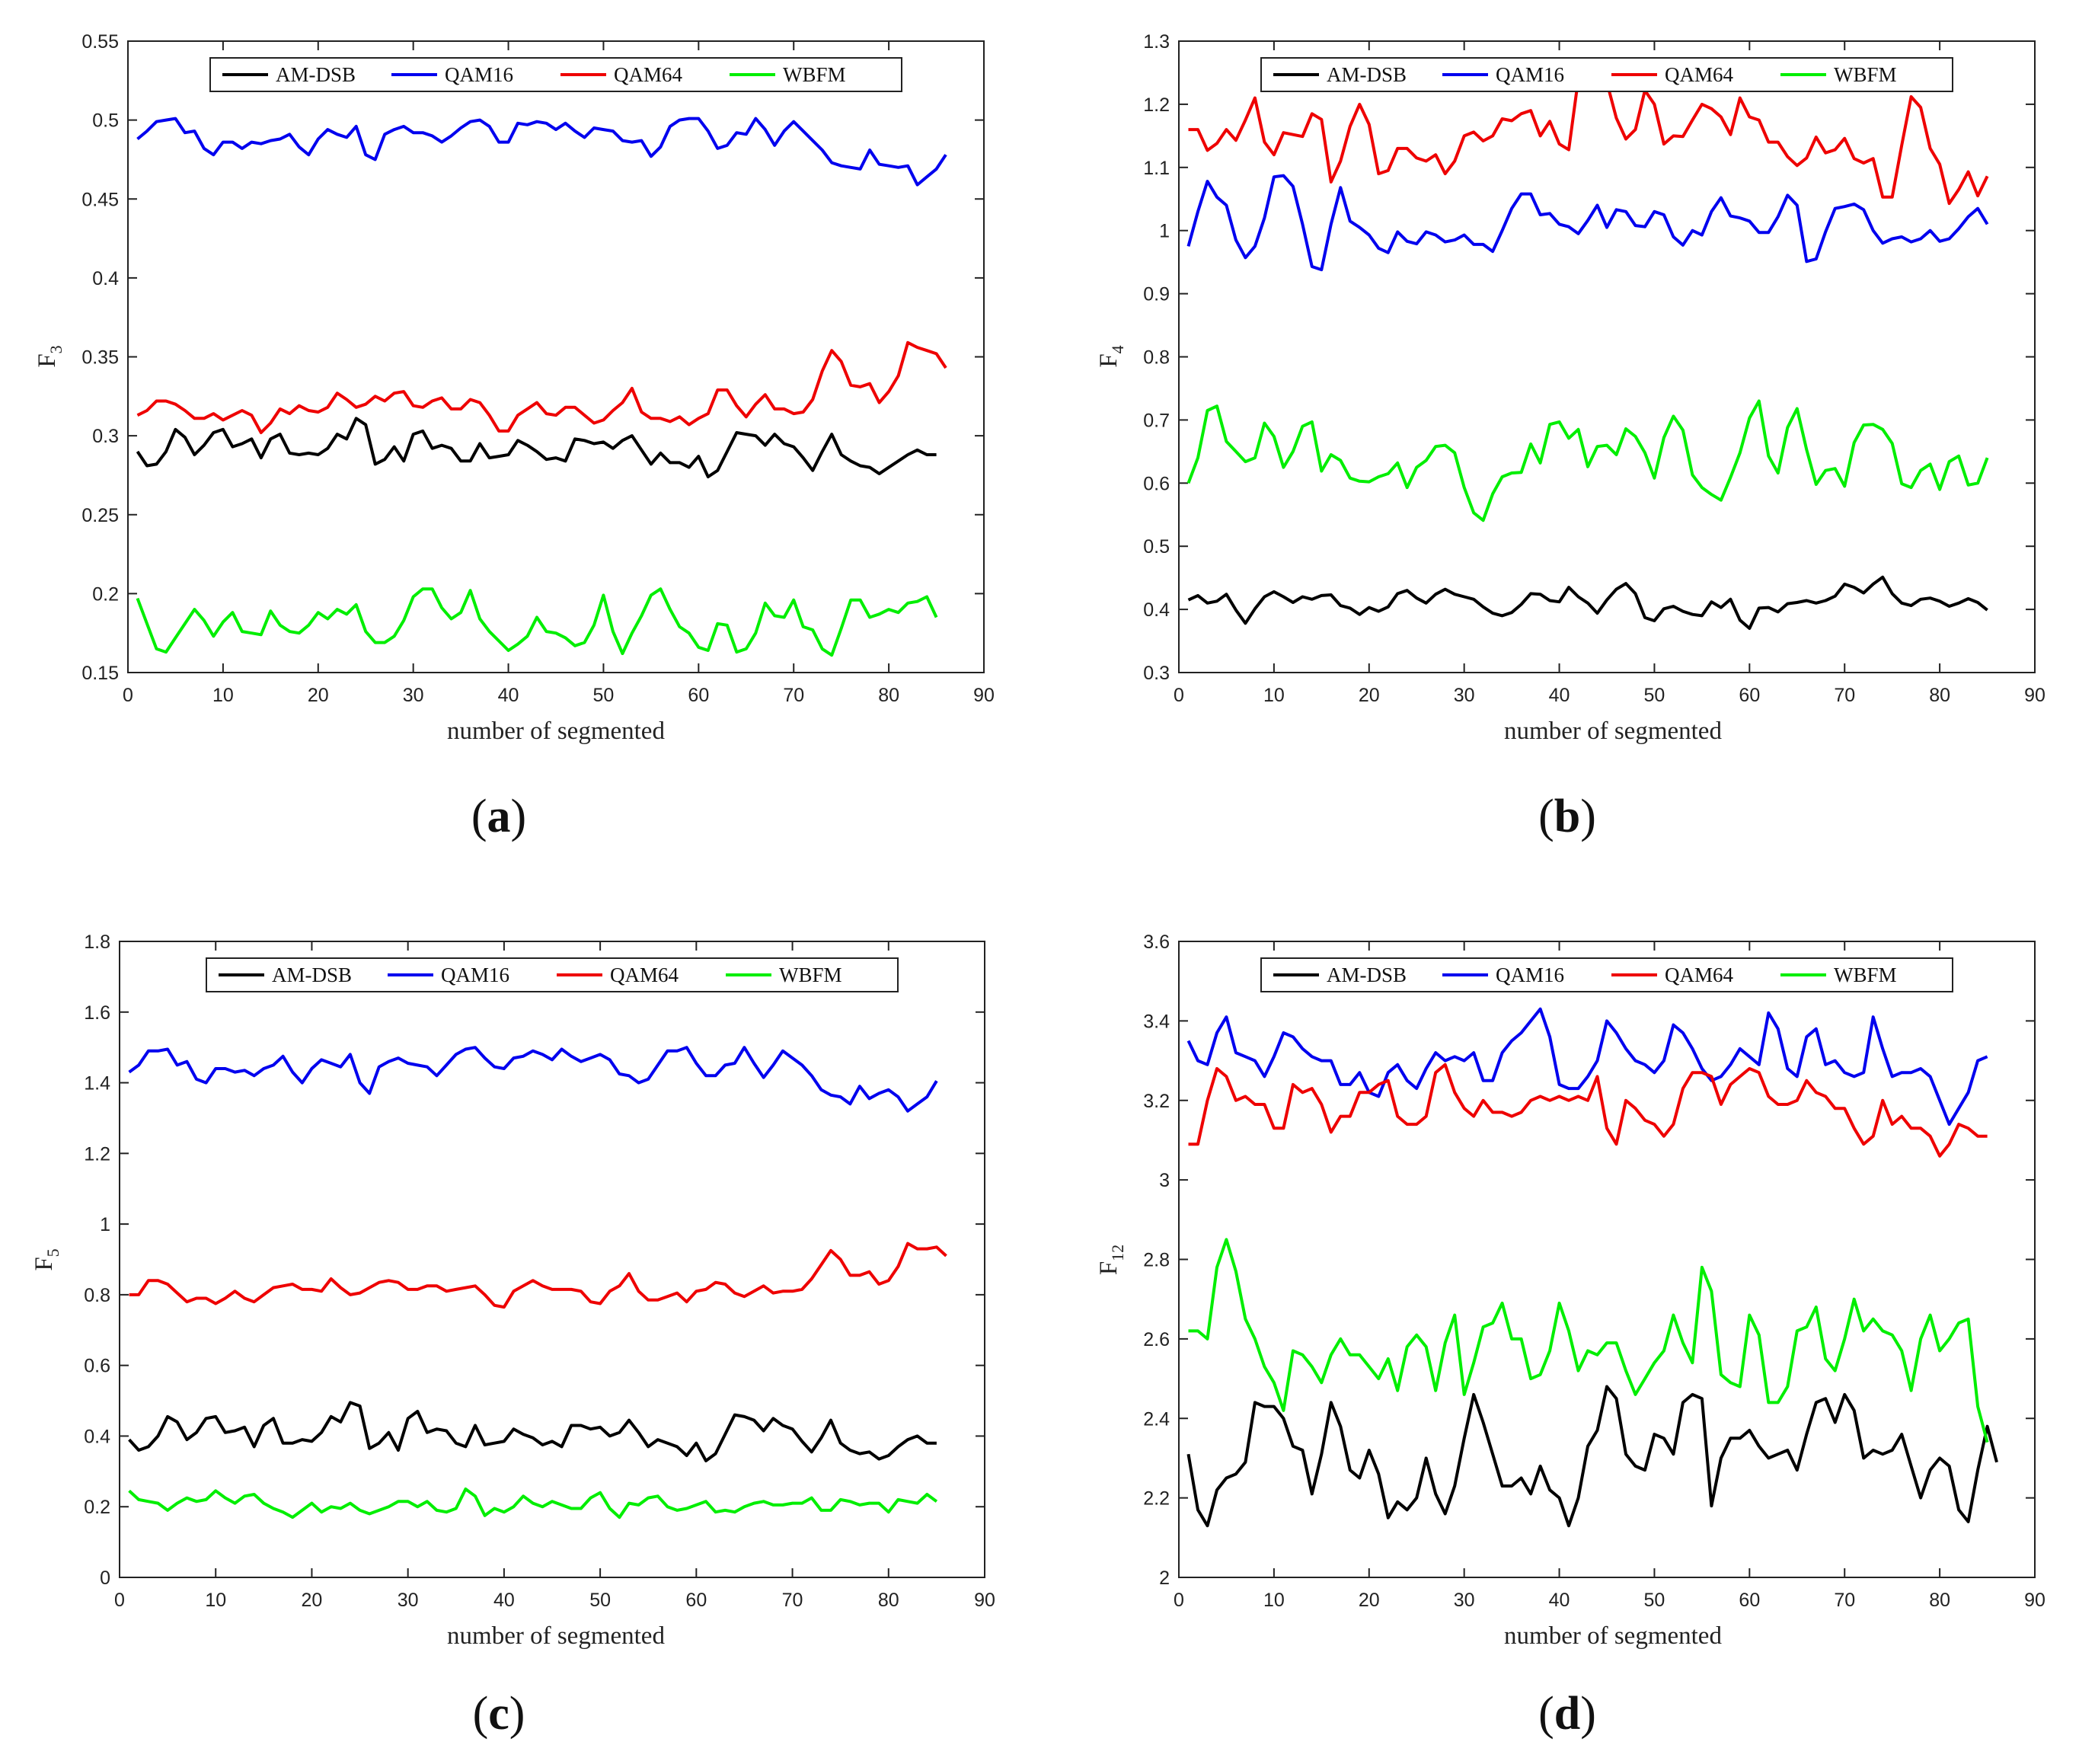 This screenshot has width=2079, height=1764. Describe the element at coordinates (1865, 975) in the screenshot. I see `legend-label-d-wbfm: WBFM` at that location.